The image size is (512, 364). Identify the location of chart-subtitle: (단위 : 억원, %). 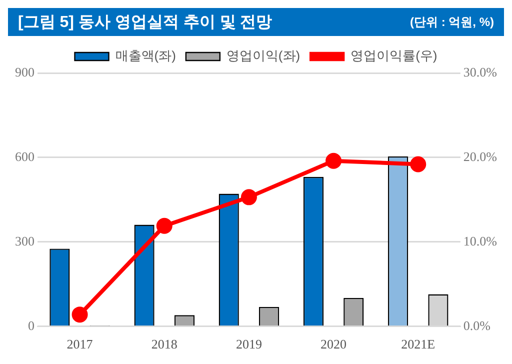
(452, 22).